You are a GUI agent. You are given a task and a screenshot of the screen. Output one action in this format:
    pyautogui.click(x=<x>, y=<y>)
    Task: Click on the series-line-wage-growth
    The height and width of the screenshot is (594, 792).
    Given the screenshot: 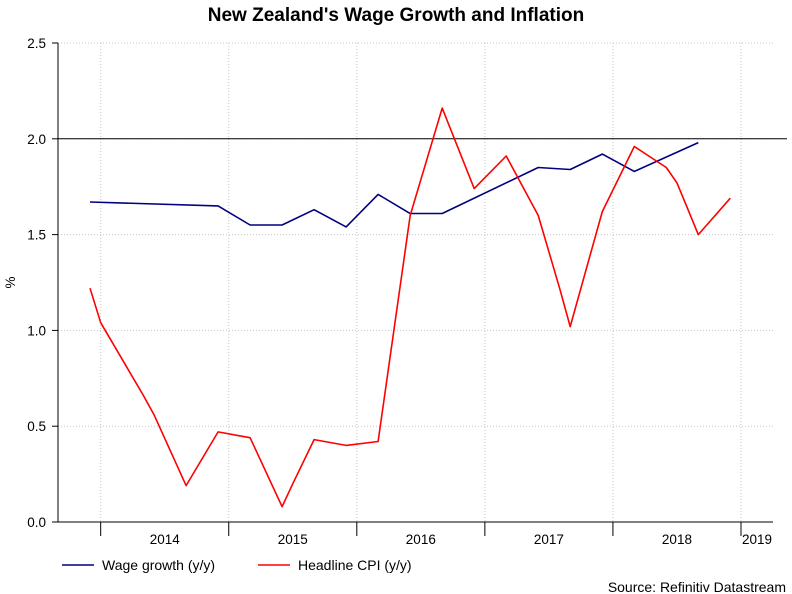 What is the action you would take?
    pyautogui.click(x=394, y=184)
    